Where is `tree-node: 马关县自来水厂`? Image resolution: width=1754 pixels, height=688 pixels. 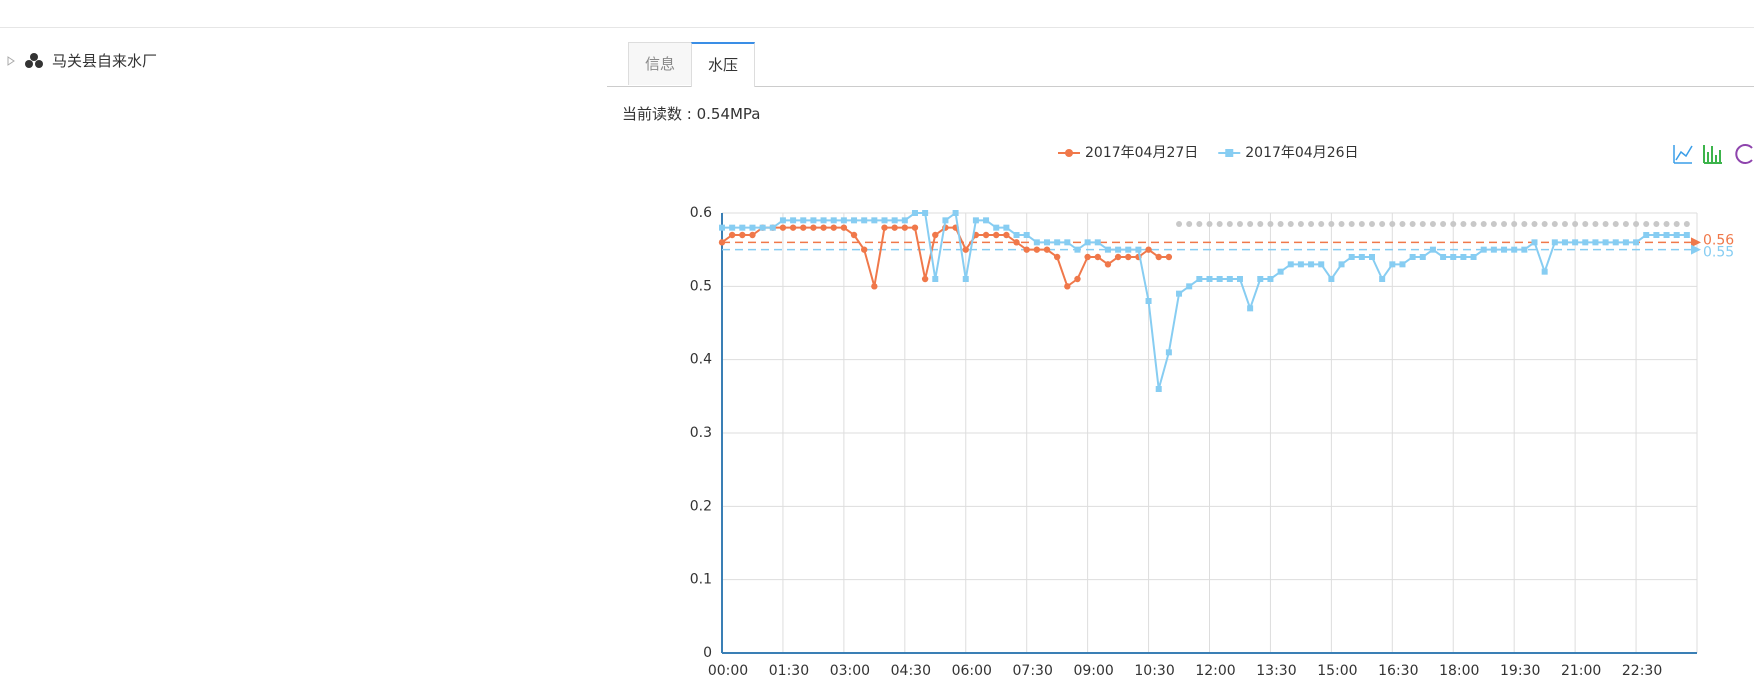
tree-node: 马关县自来水厂 is located at coordinates (81, 60).